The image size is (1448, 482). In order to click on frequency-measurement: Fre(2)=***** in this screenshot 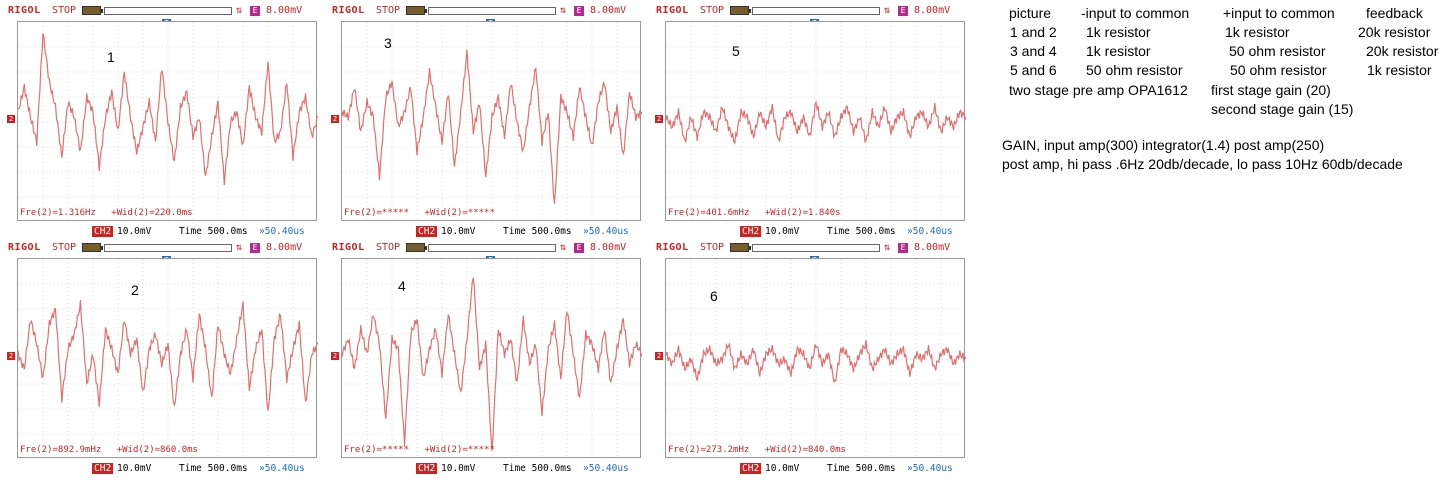, I will do `click(377, 213)`.